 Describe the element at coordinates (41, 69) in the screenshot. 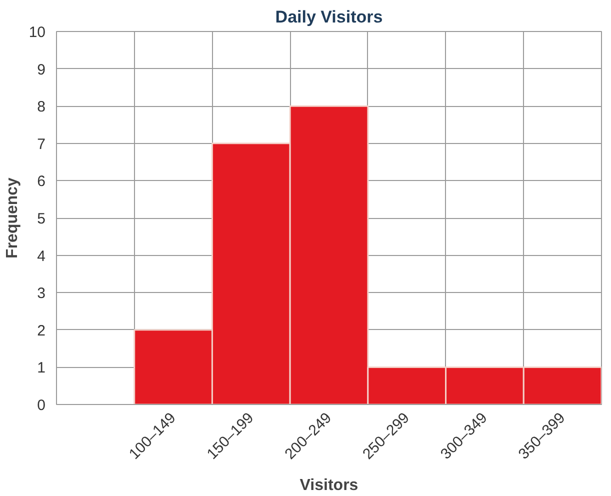

I see `y-tick-label: 9` at that location.